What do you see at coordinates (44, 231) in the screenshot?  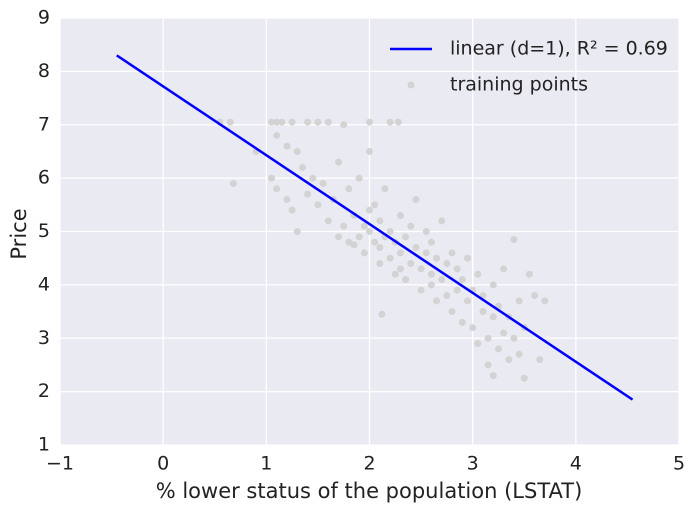 I see `y-tick-label: 5` at bounding box center [44, 231].